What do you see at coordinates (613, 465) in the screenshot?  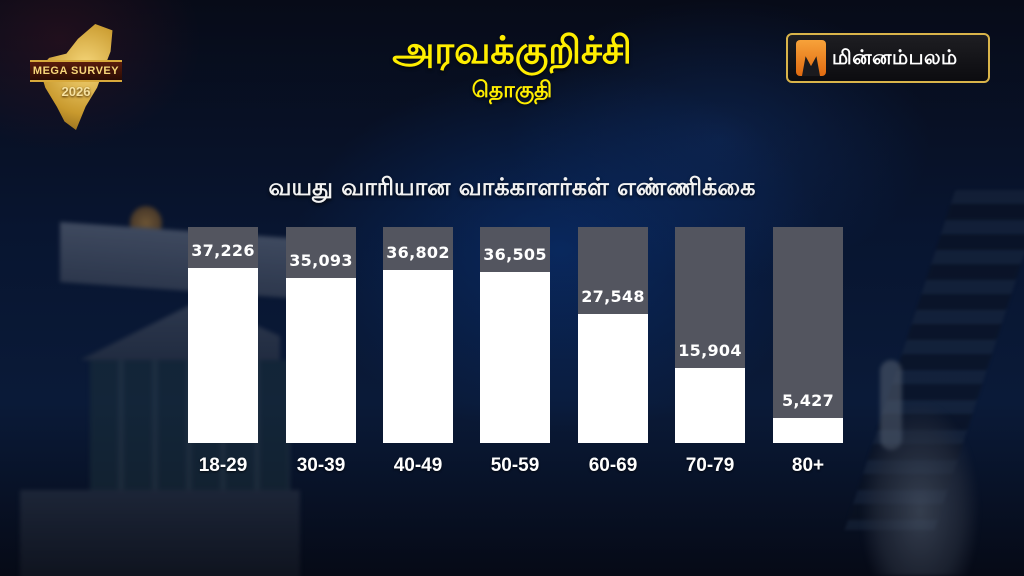 I see `x-axis-label: 60-69` at bounding box center [613, 465].